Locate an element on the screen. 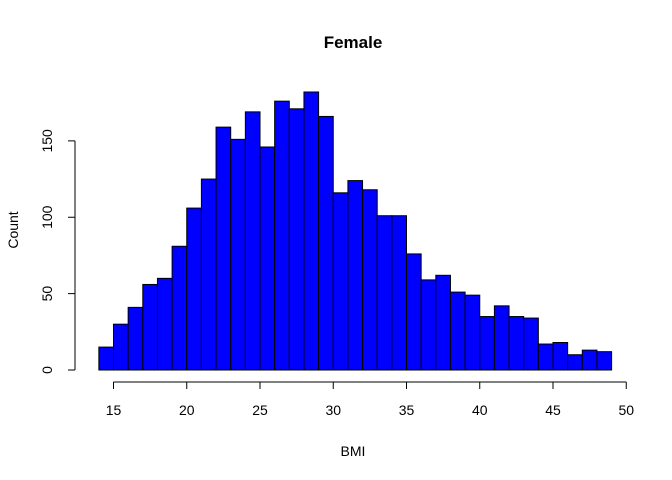  x-axis-label: BMI is located at coordinates (353, 451).